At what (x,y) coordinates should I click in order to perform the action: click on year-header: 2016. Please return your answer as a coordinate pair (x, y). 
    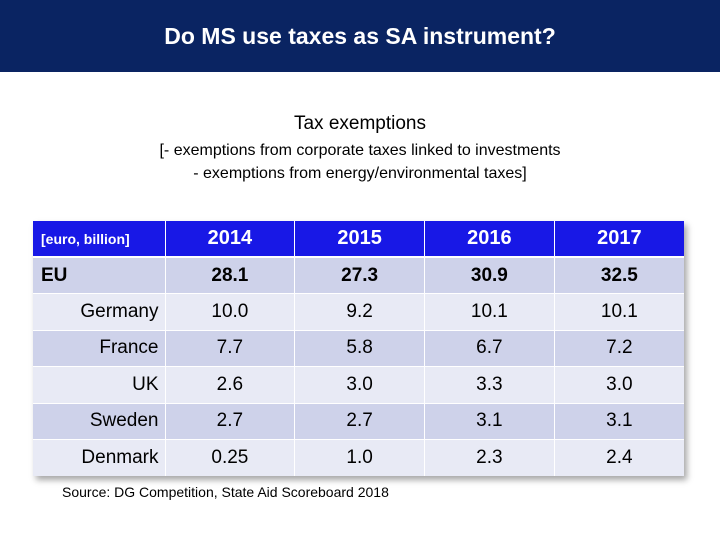
    Looking at the image, I should click on (489, 239).